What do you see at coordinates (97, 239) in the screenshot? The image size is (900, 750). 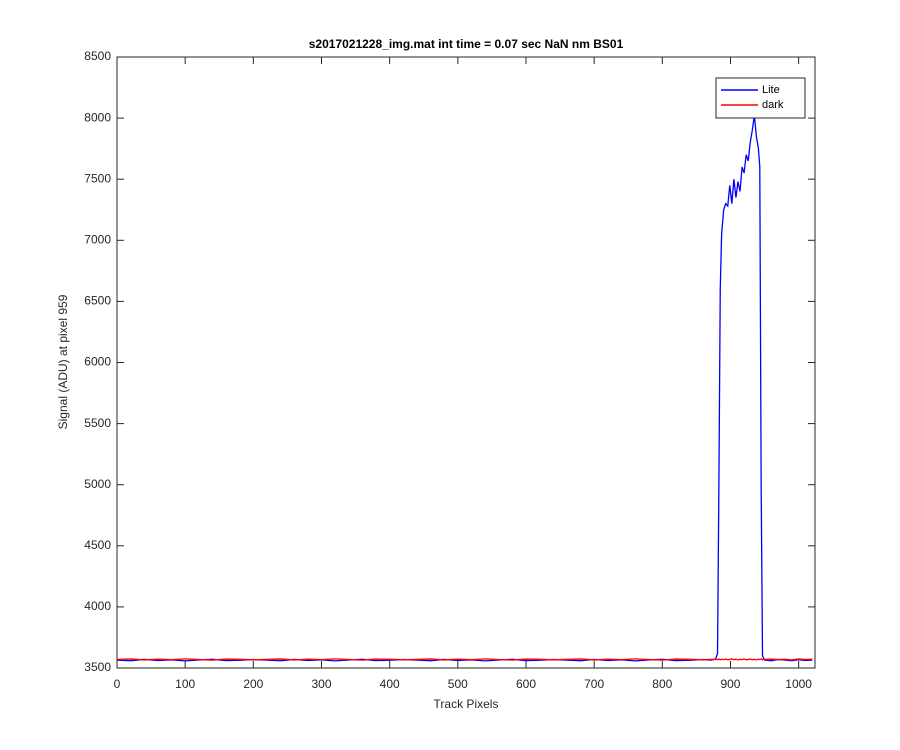 I see `y-tick-label: 7000` at bounding box center [97, 239].